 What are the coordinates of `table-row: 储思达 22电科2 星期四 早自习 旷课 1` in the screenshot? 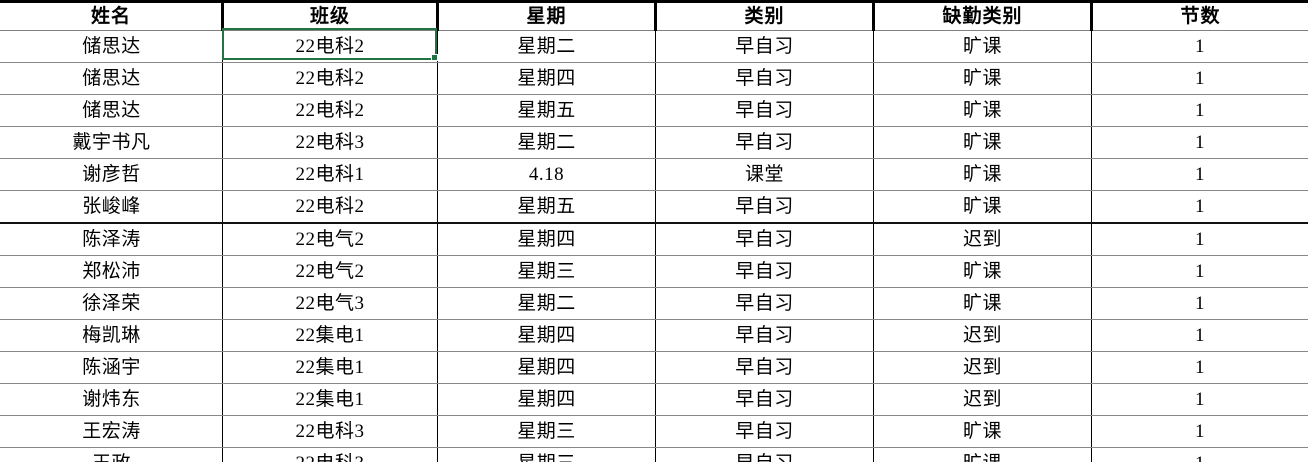 It's located at (654, 78).